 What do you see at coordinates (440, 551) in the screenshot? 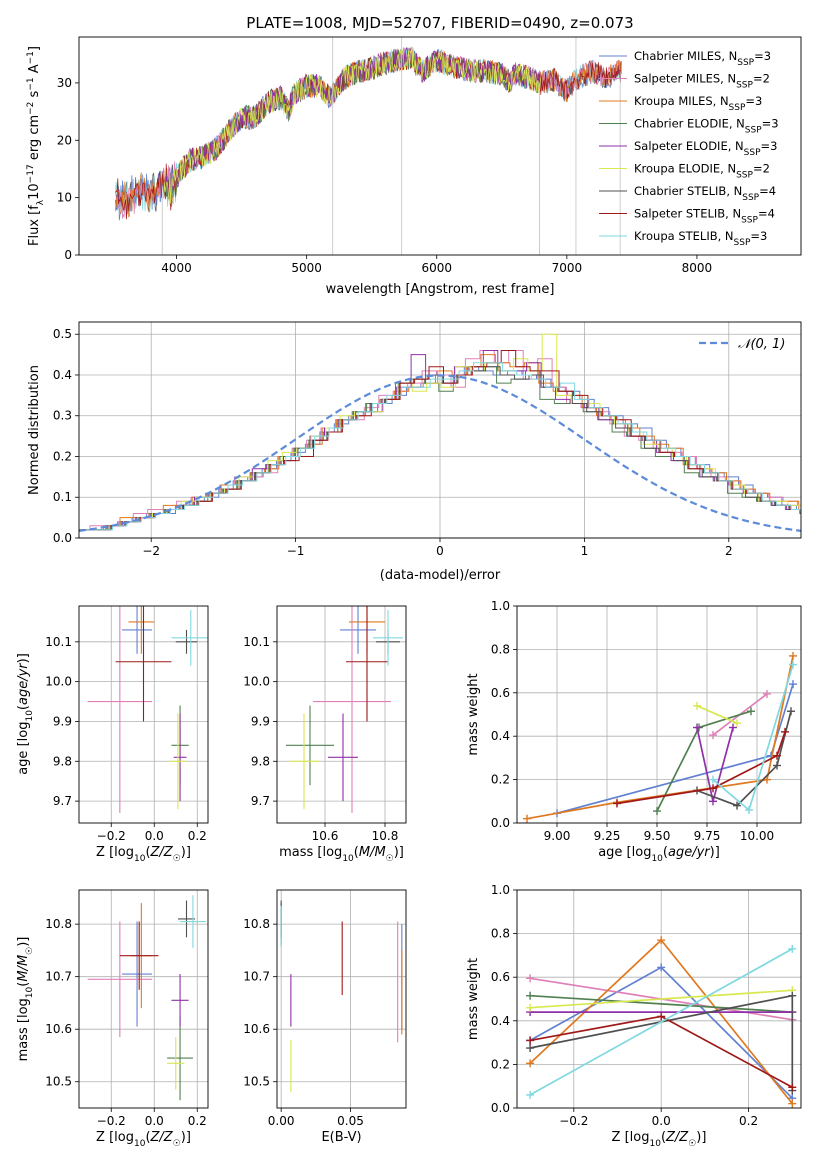
I see `x-tick-label: 0` at bounding box center [440, 551].